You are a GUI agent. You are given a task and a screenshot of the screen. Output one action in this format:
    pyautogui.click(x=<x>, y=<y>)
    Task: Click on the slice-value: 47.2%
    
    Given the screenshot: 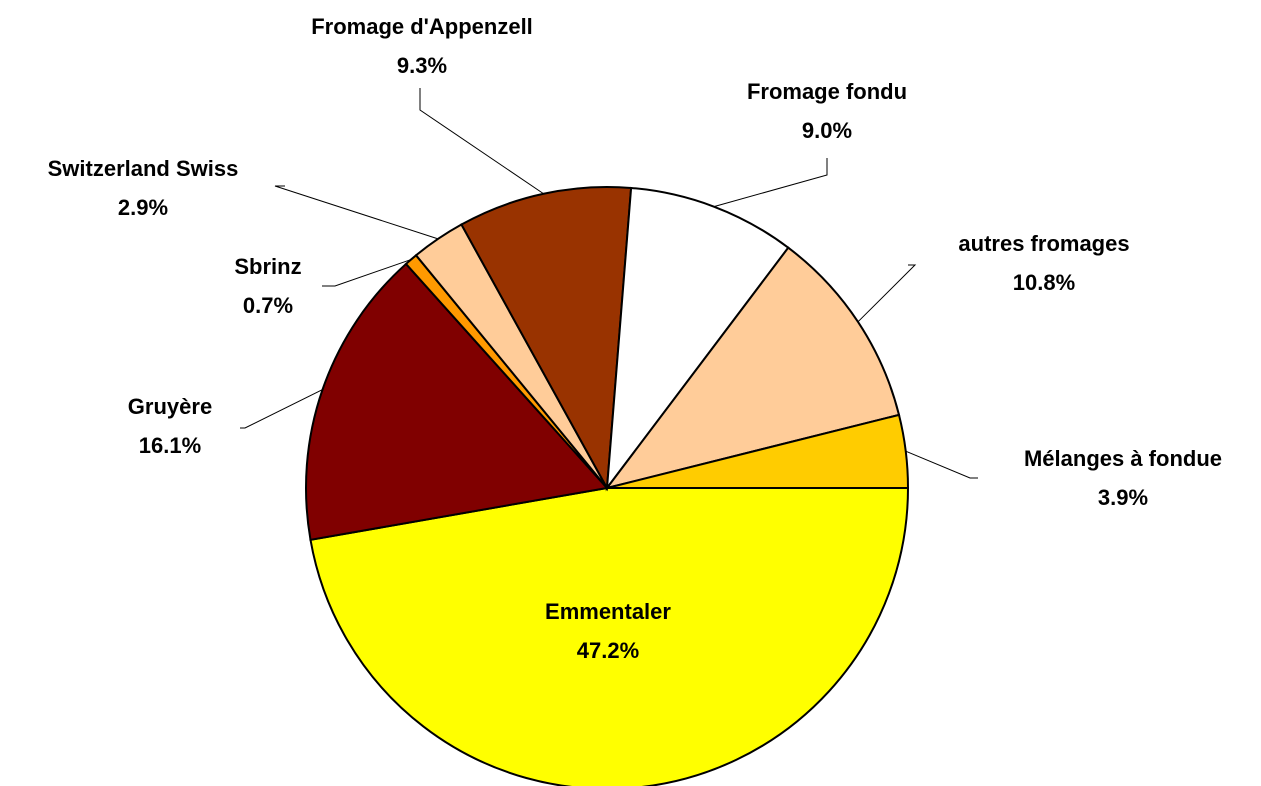 What is the action you would take?
    pyautogui.click(x=608, y=650)
    